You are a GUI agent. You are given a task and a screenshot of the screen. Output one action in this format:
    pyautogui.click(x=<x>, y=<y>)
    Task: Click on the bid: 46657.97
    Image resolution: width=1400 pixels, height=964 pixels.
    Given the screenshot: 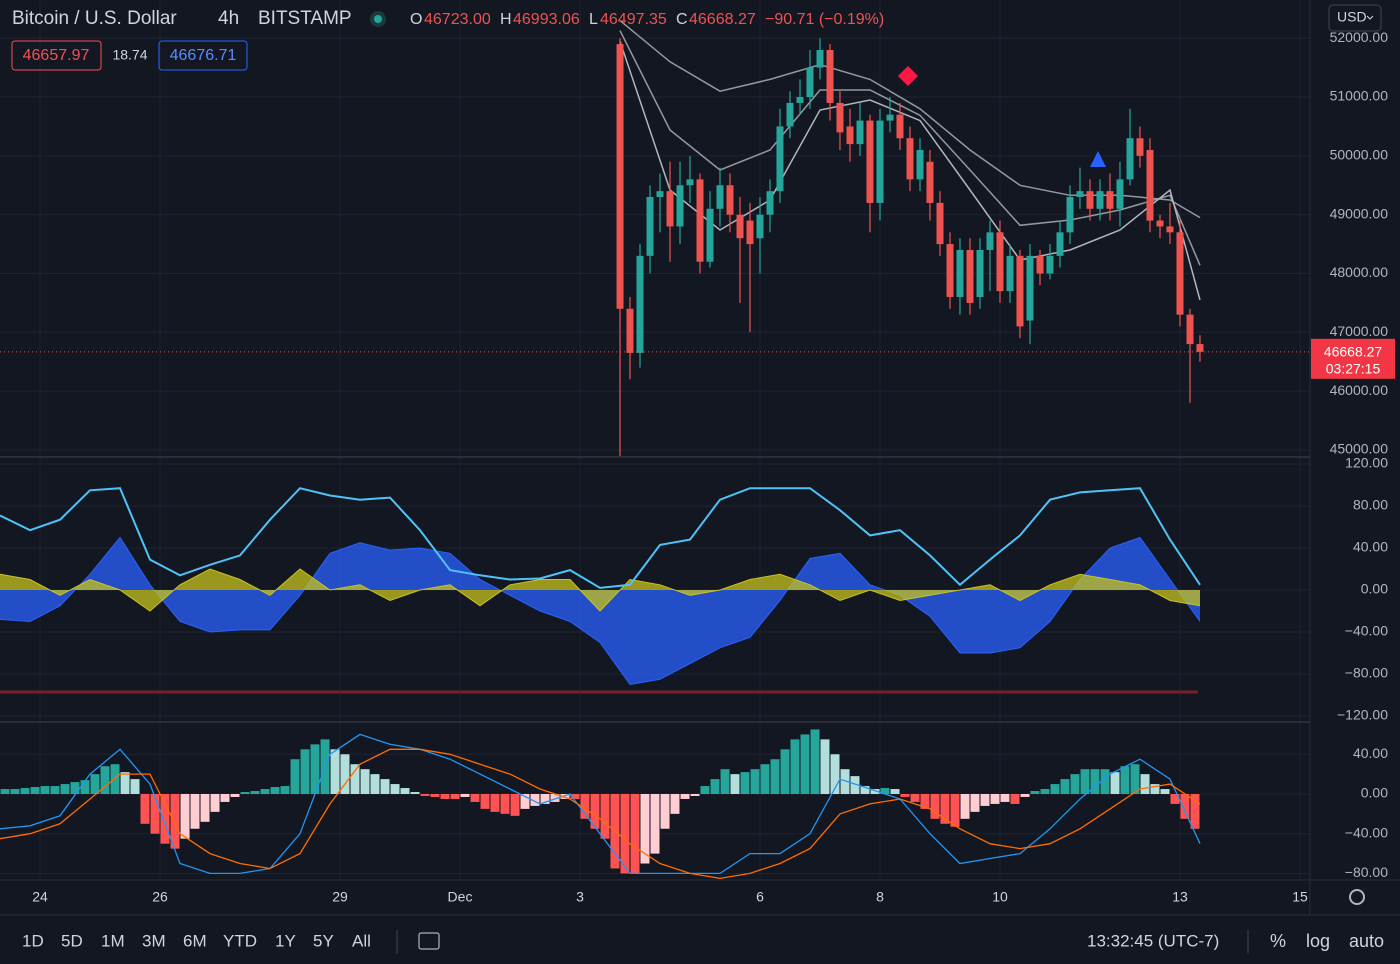 What is the action you would take?
    pyautogui.click(x=56, y=55)
    